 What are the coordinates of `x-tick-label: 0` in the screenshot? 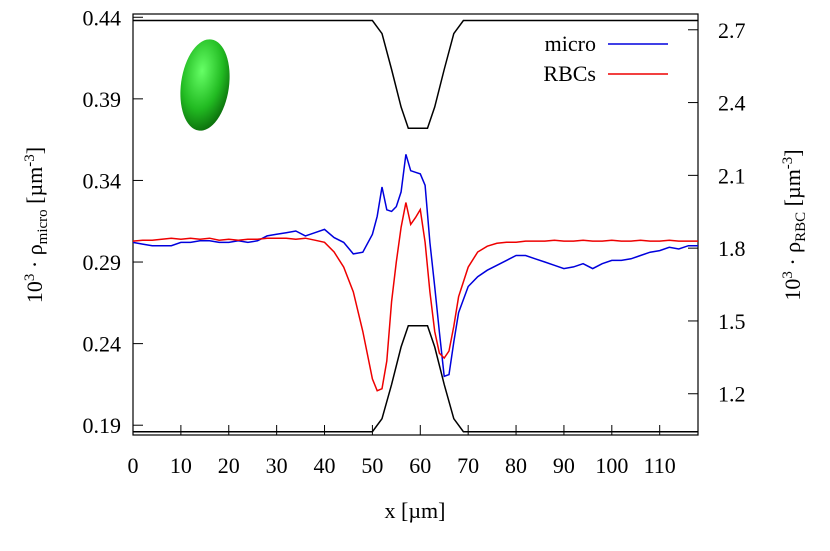 It's located at (133, 465).